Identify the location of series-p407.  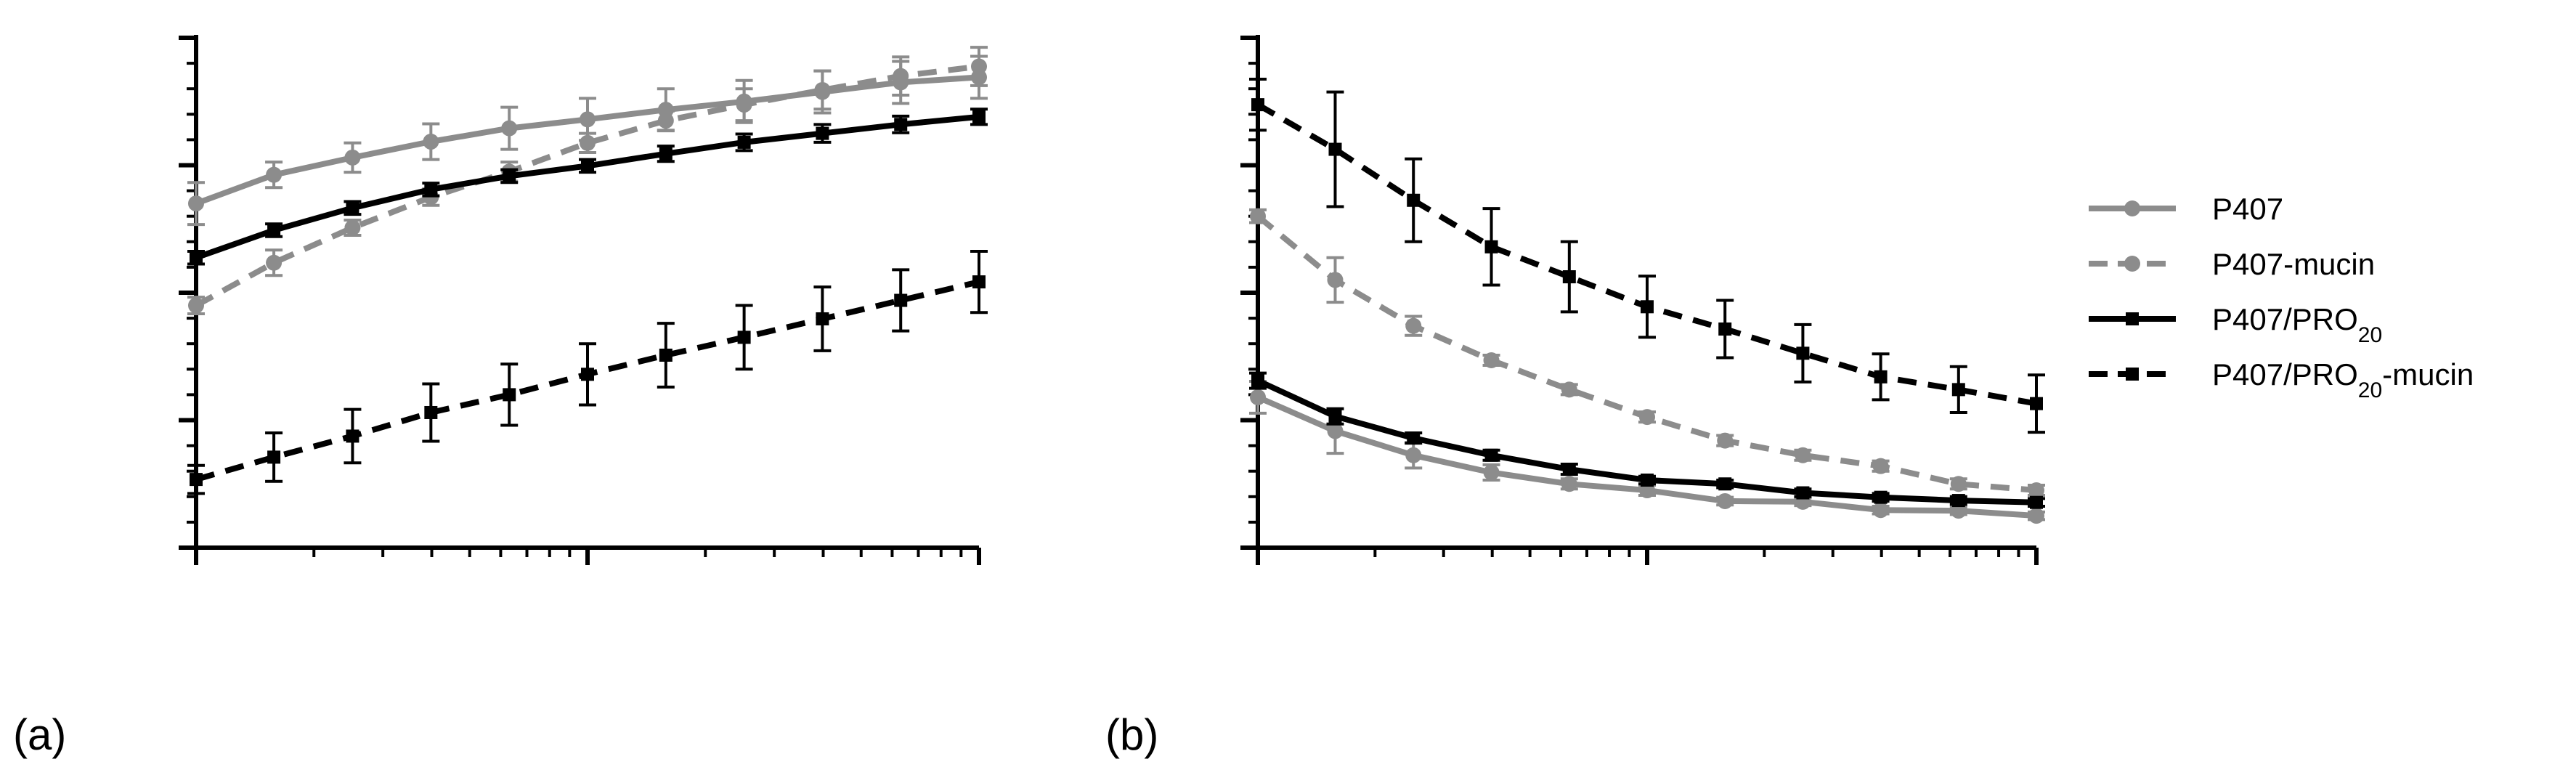
(1647, 452).